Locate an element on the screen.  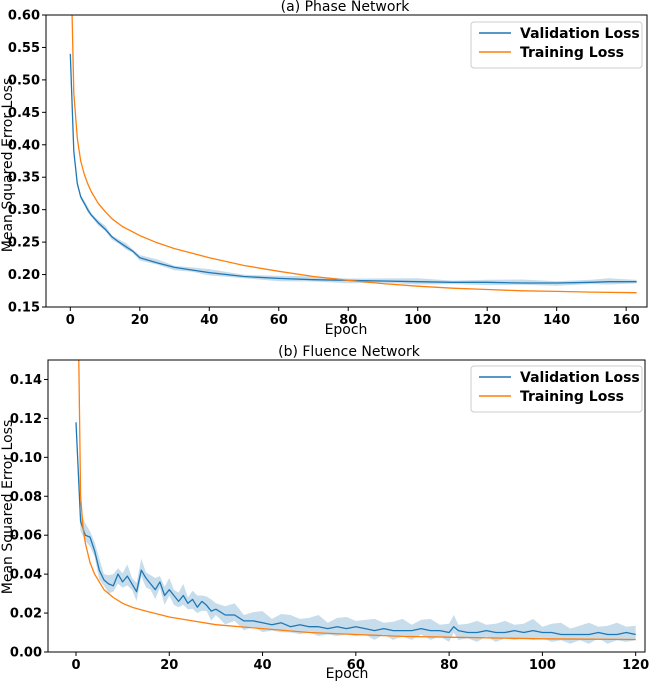
y-tick-label-phase: 0.55 is located at coordinates (24, 48).